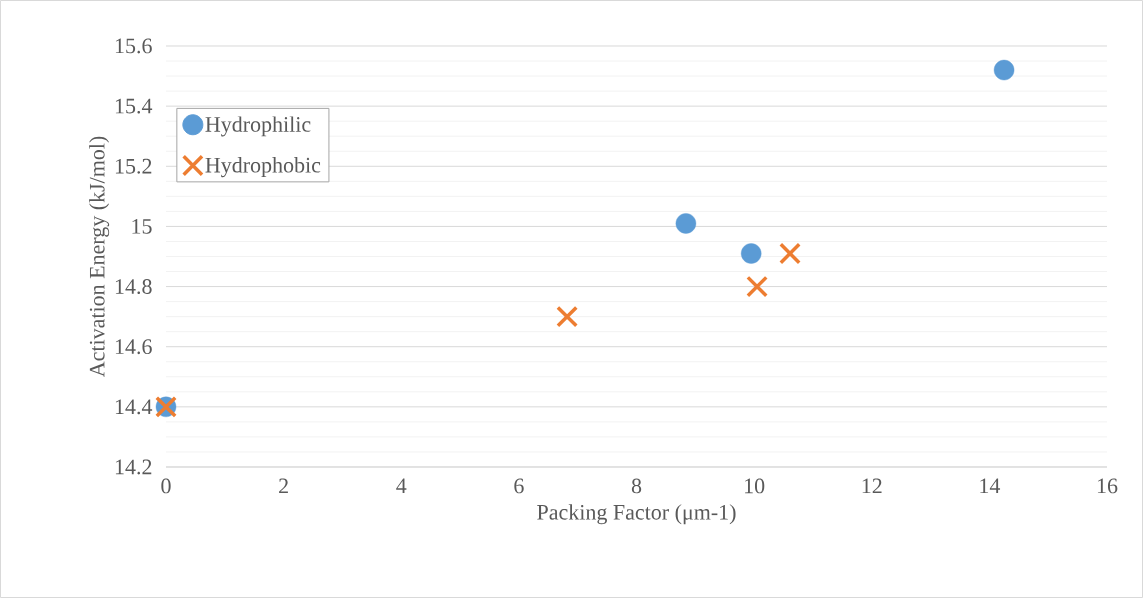 The width and height of the screenshot is (1143, 598). I want to click on y-tick-label: 15.2, so click(133, 166).